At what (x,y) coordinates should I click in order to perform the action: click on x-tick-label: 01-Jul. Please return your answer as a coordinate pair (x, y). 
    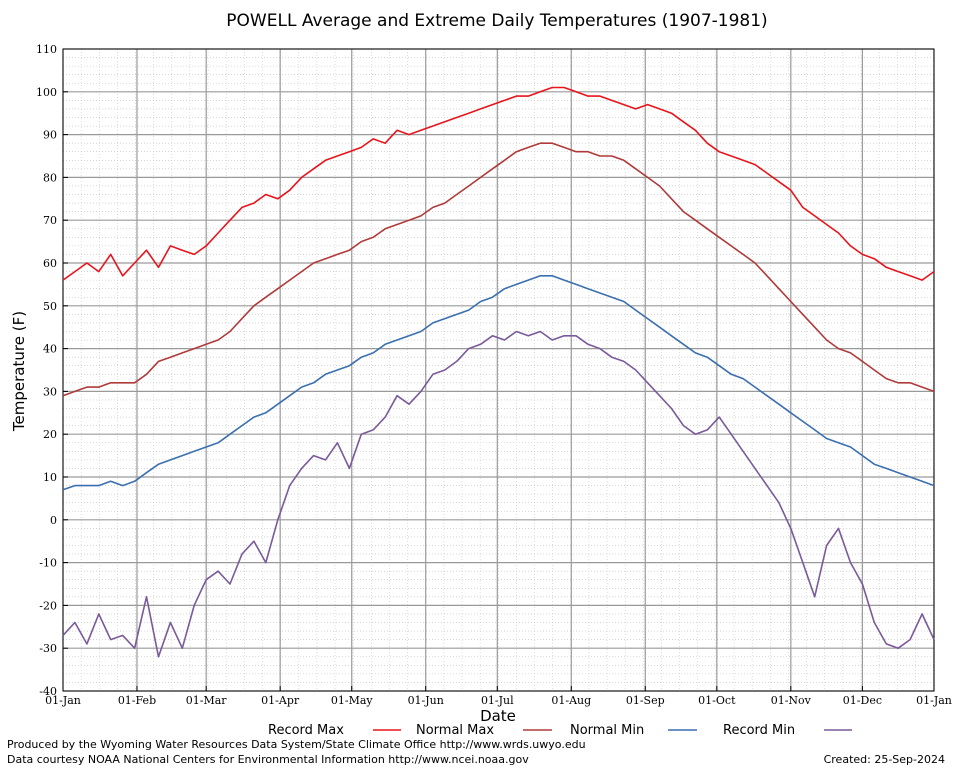
    Looking at the image, I should click on (497, 700).